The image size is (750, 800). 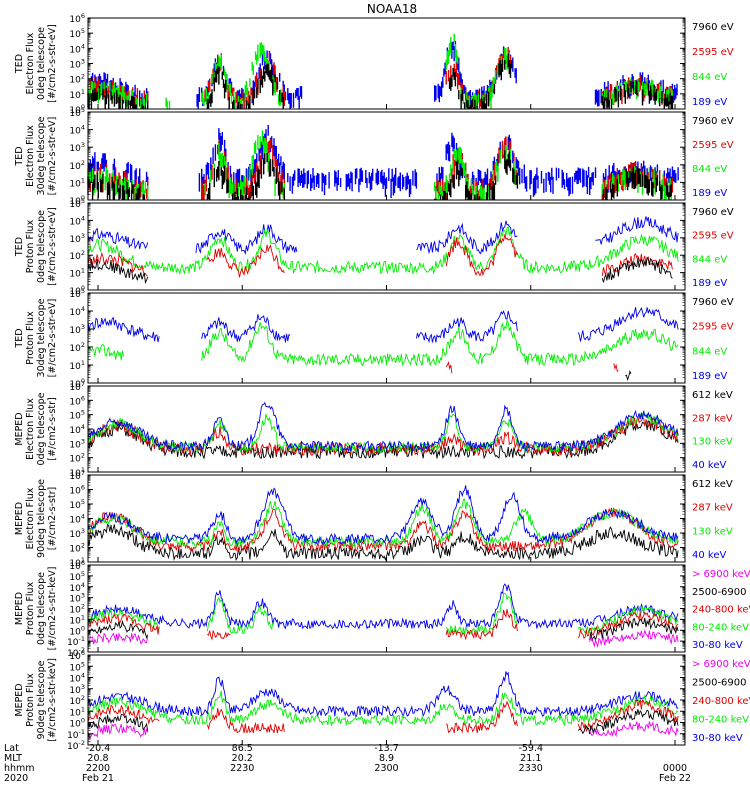 I want to click on legend-entry: 130 keV, so click(x=712, y=442).